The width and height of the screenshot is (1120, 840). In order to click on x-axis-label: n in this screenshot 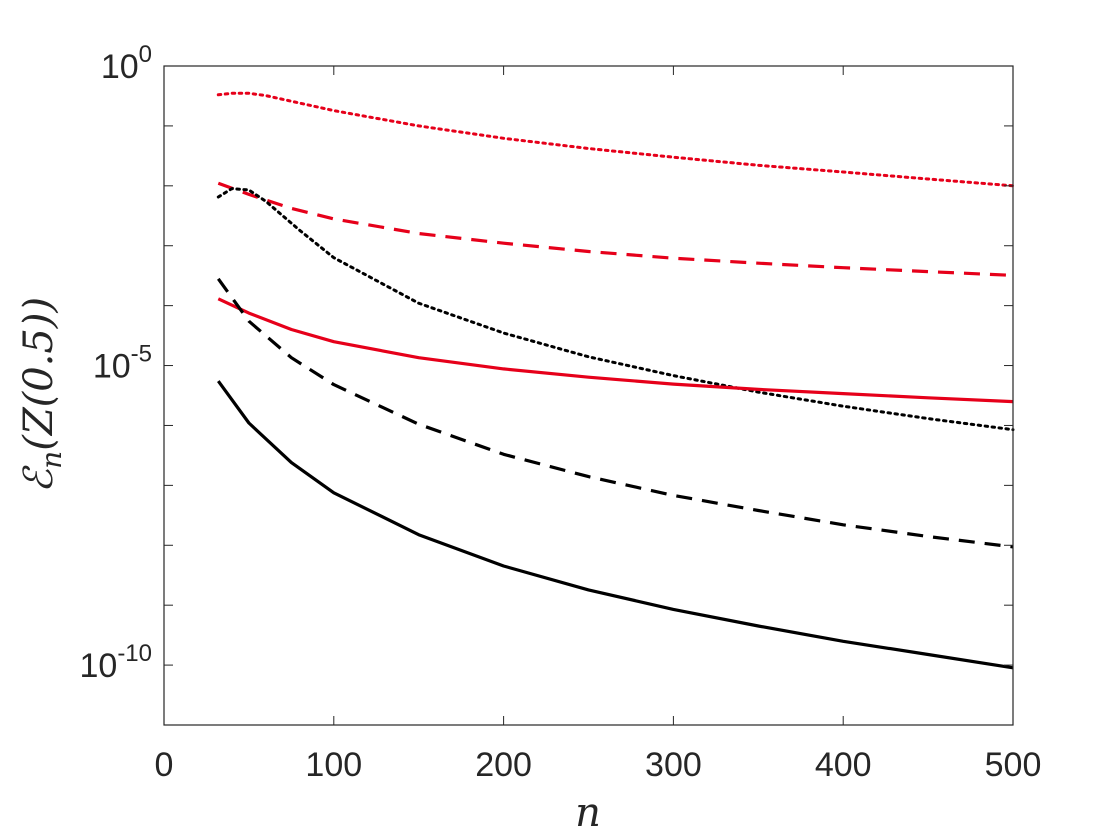, I will do `click(588, 813)`.